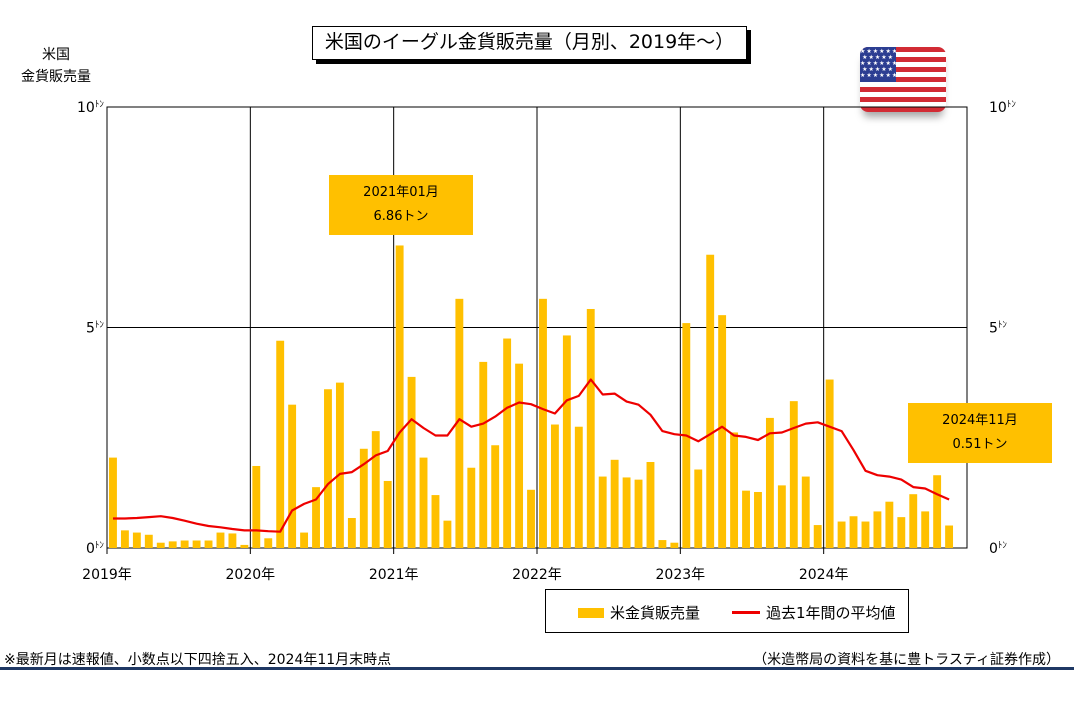  Describe the element at coordinates (107, 575) in the screenshot. I see `x-tick-label: 2019年` at that location.